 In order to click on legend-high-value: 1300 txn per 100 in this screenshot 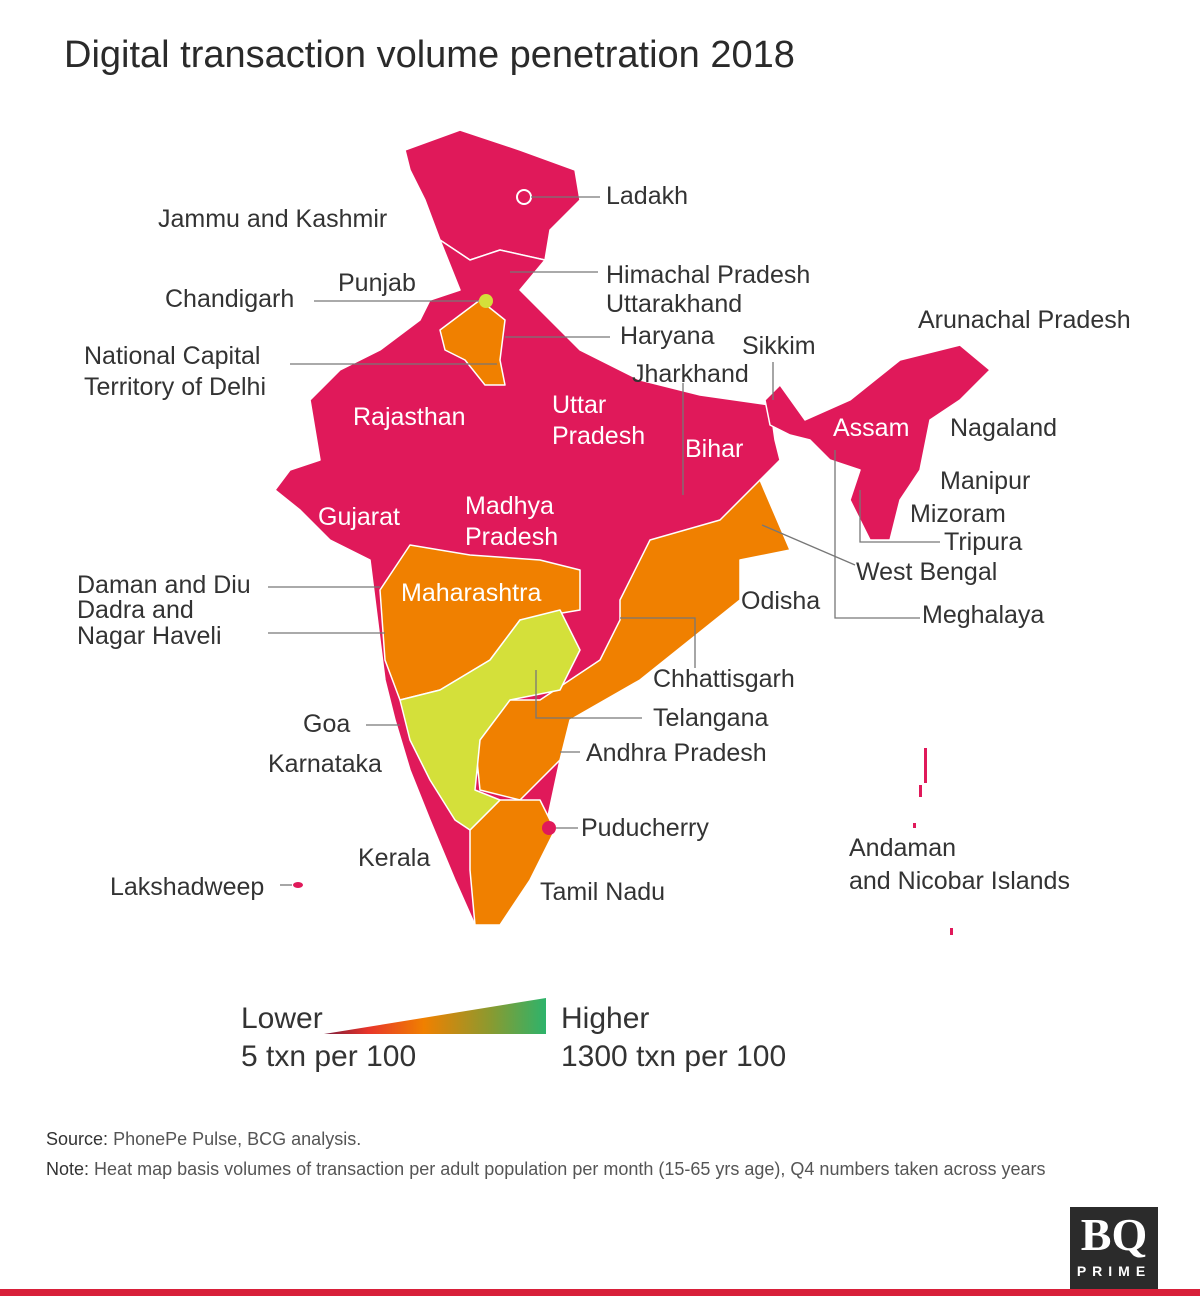, I will do `click(674, 1056)`.